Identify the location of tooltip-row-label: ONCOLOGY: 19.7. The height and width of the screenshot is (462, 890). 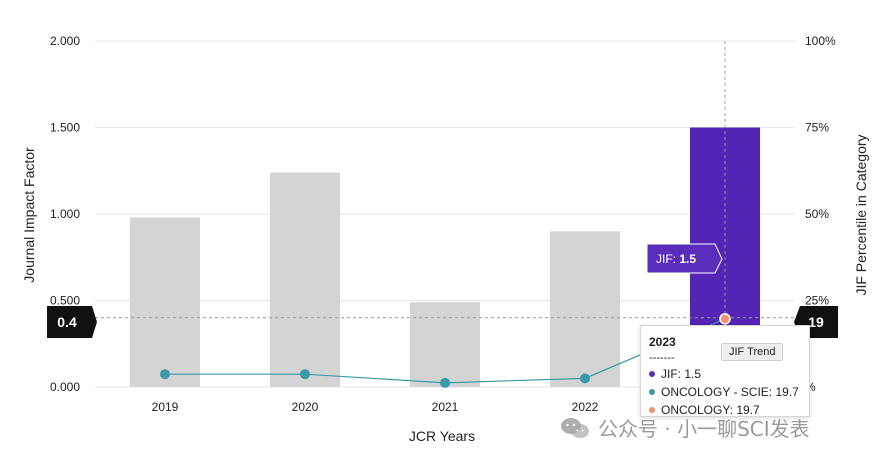
(710, 410).